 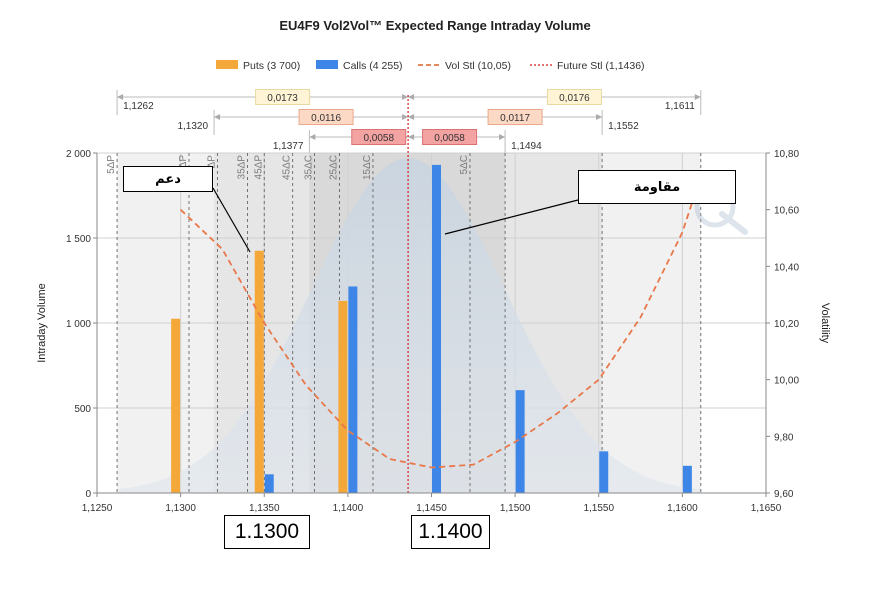 I want to click on y-tick-label: 500, so click(x=82, y=409).